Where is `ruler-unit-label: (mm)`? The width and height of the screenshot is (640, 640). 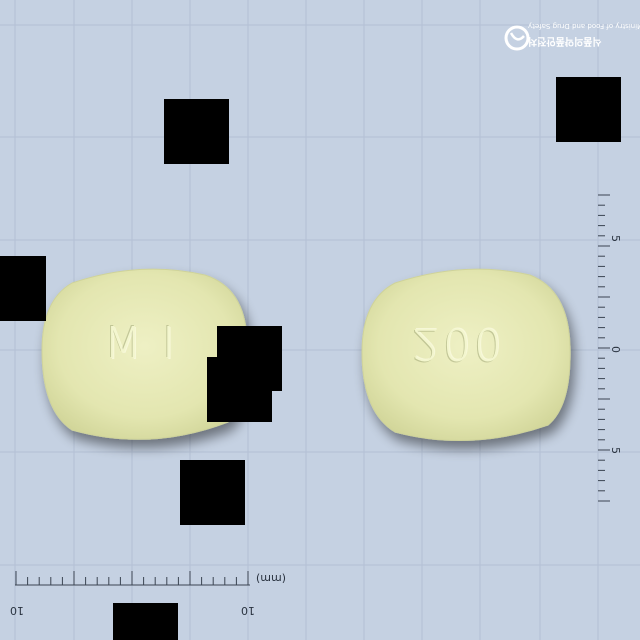
ruler-unit-label: (mm) is located at coordinates (271, 578).